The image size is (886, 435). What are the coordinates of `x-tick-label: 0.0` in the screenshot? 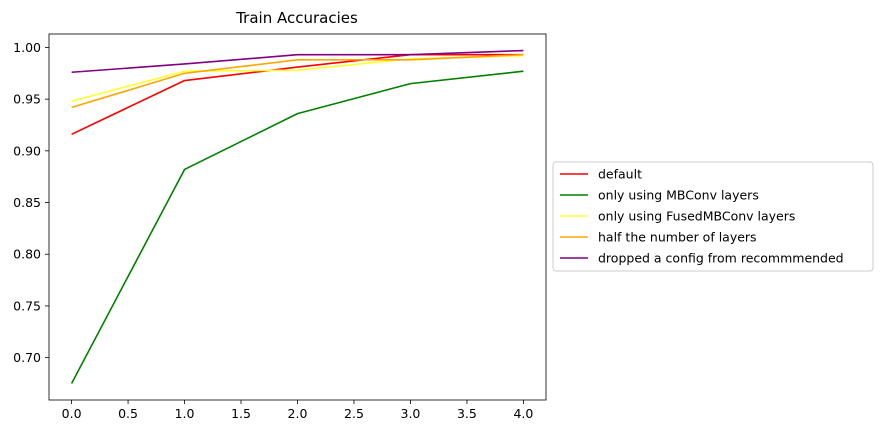 It's located at (72, 413).